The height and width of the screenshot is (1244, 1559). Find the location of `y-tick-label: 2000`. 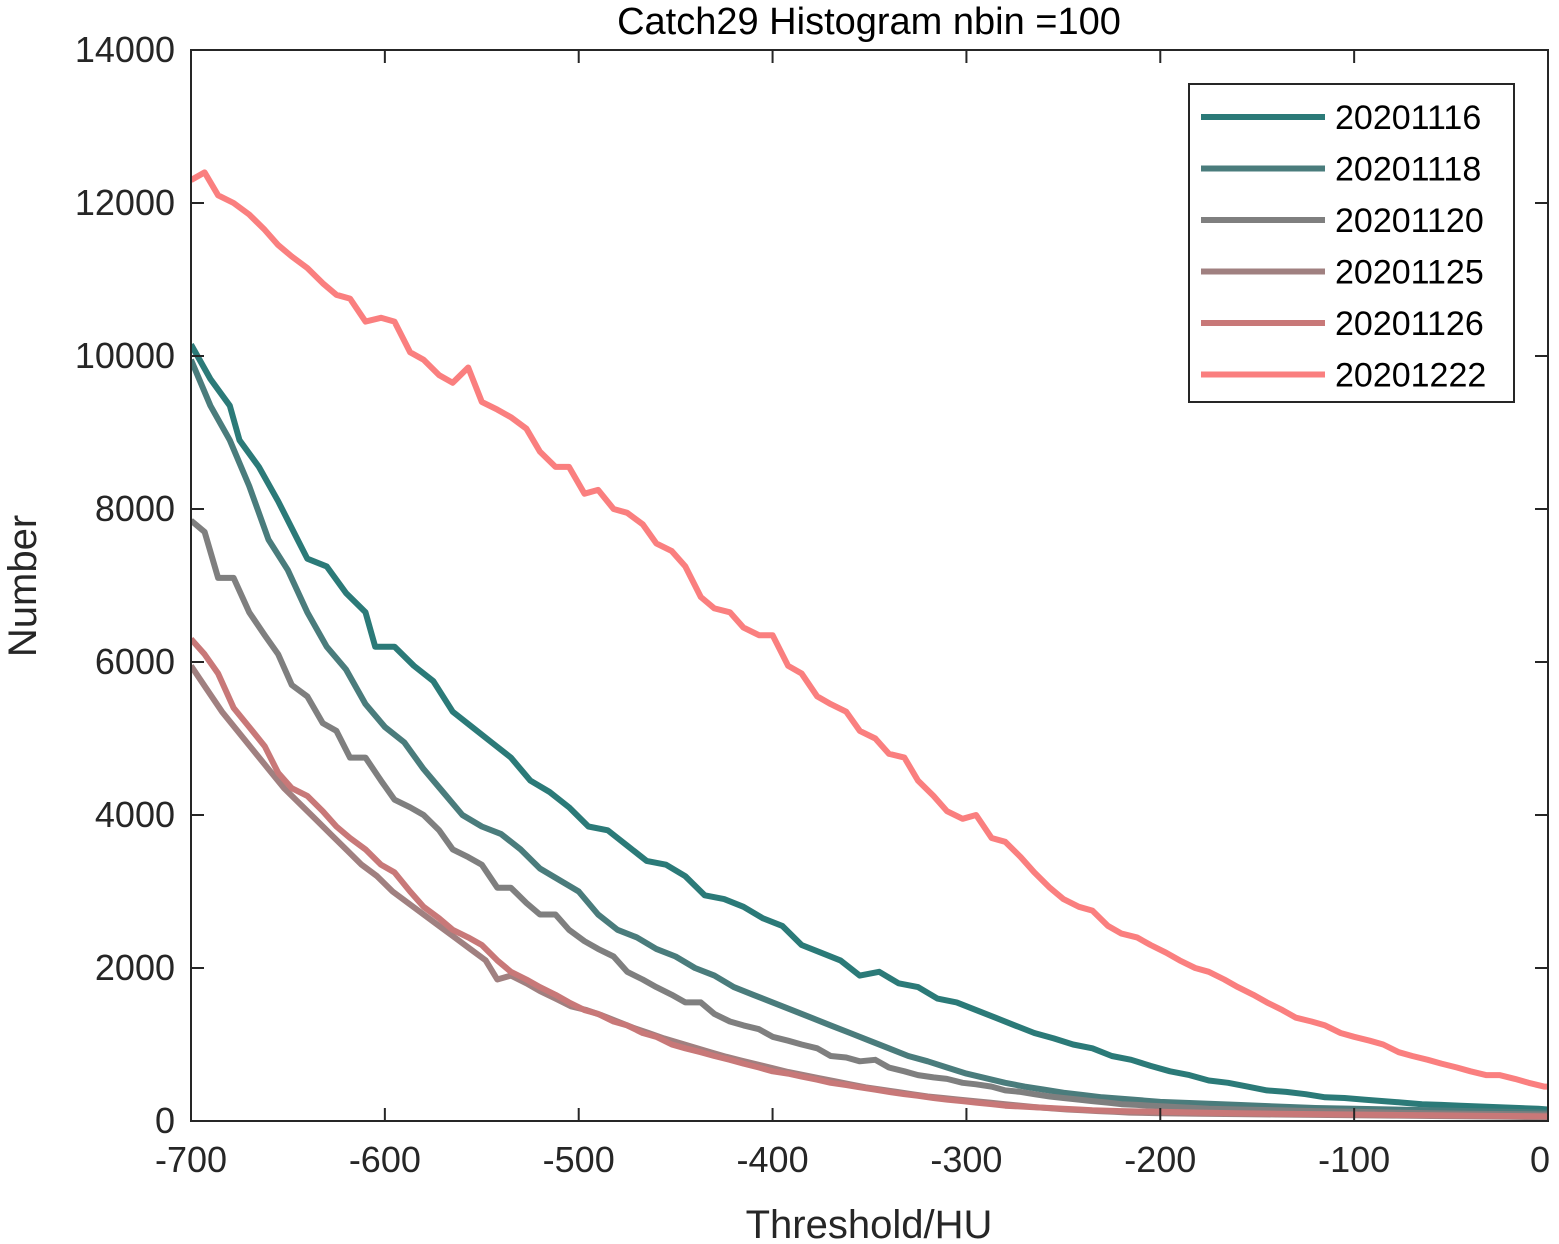

y-tick-label: 2000 is located at coordinates (135, 967).